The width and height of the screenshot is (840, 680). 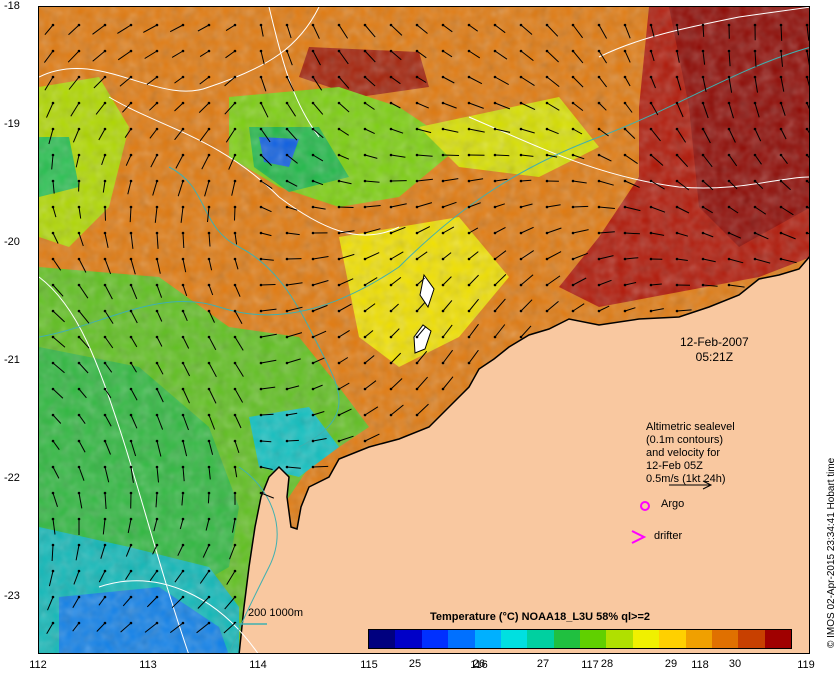 I want to click on colorbar-cell, so click(x=593, y=639).